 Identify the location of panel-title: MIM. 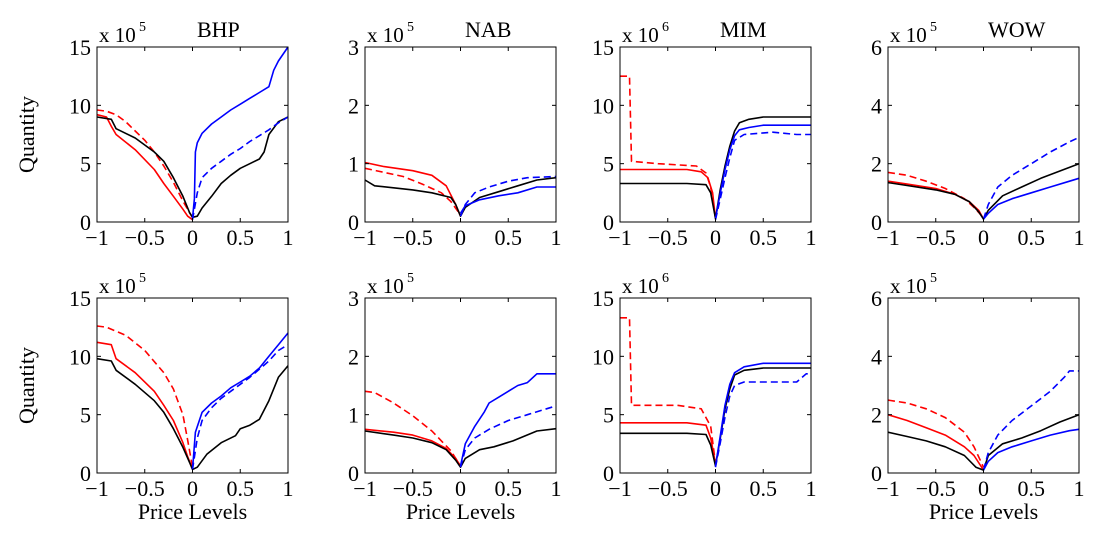
(743, 29).